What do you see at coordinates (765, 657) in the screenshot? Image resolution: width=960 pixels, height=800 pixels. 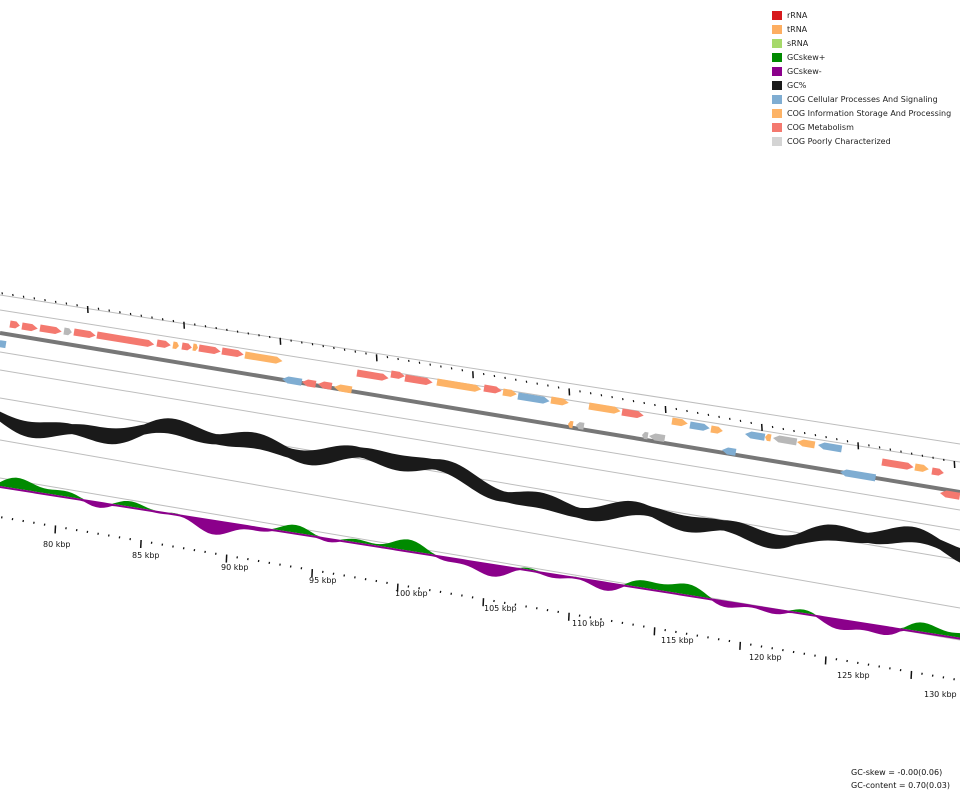 I see `tick-label-120kbp: 120 kbp` at bounding box center [765, 657].